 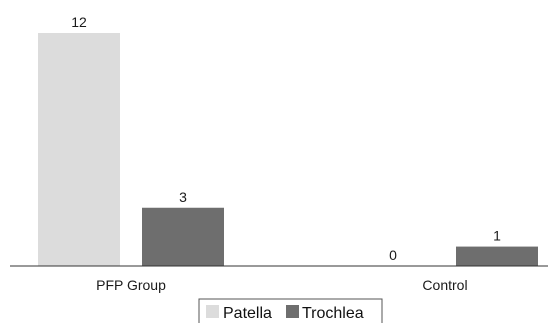 What do you see at coordinates (393, 255) in the screenshot?
I see `data-label-patella-control: 0` at bounding box center [393, 255].